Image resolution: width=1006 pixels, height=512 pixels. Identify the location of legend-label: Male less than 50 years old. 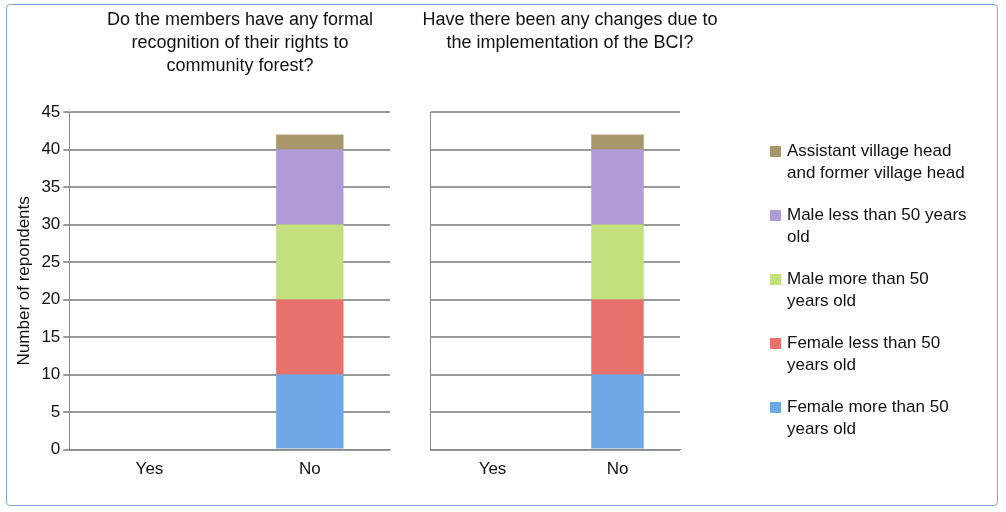
(877, 226).